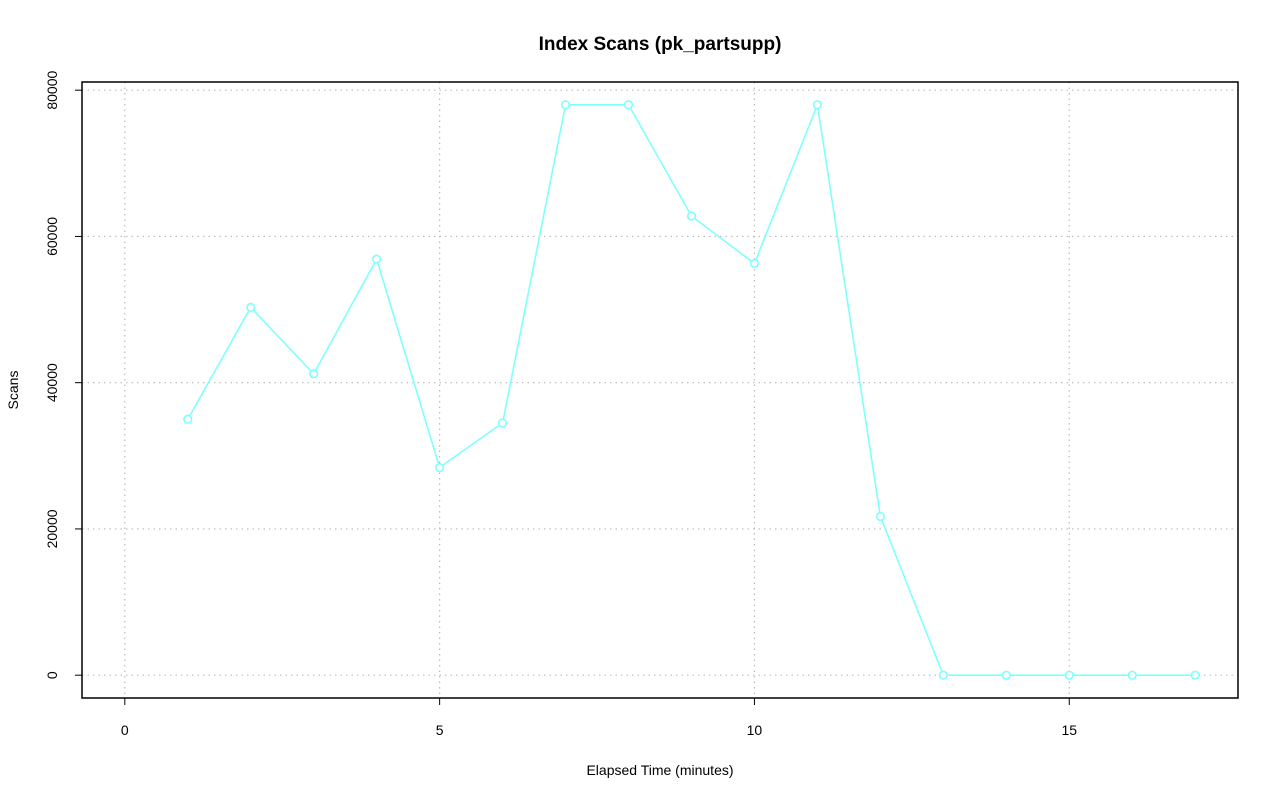 The height and width of the screenshot is (806, 1280). What do you see at coordinates (660, 44) in the screenshot?
I see `chart-title: Index Scans (pk_partsupp)` at bounding box center [660, 44].